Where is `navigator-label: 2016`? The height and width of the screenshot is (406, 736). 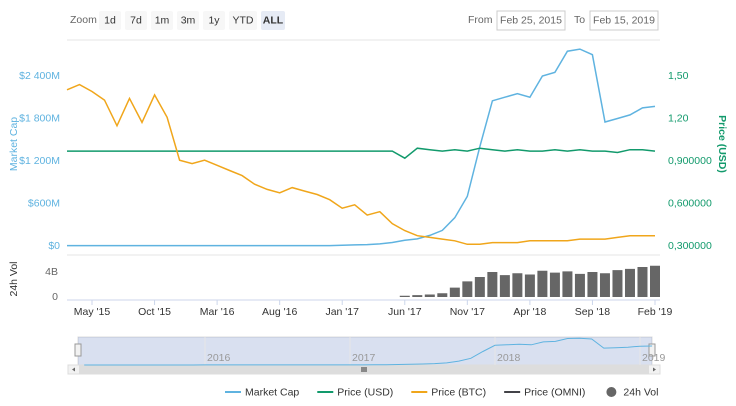 navigator-label: 2016 is located at coordinates (219, 358).